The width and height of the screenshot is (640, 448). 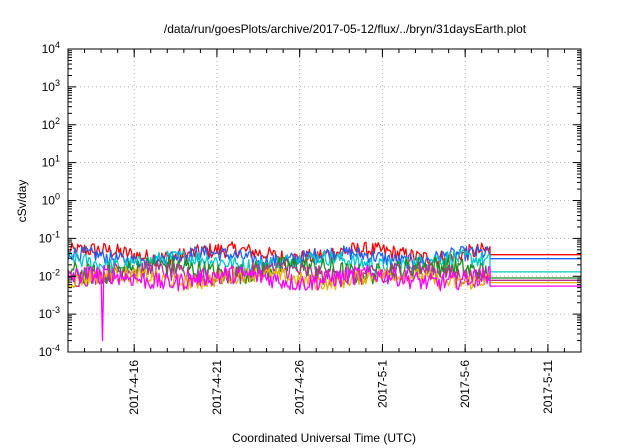 I want to click on y-tick-label: 10⁰, so click(x=51, y=200).